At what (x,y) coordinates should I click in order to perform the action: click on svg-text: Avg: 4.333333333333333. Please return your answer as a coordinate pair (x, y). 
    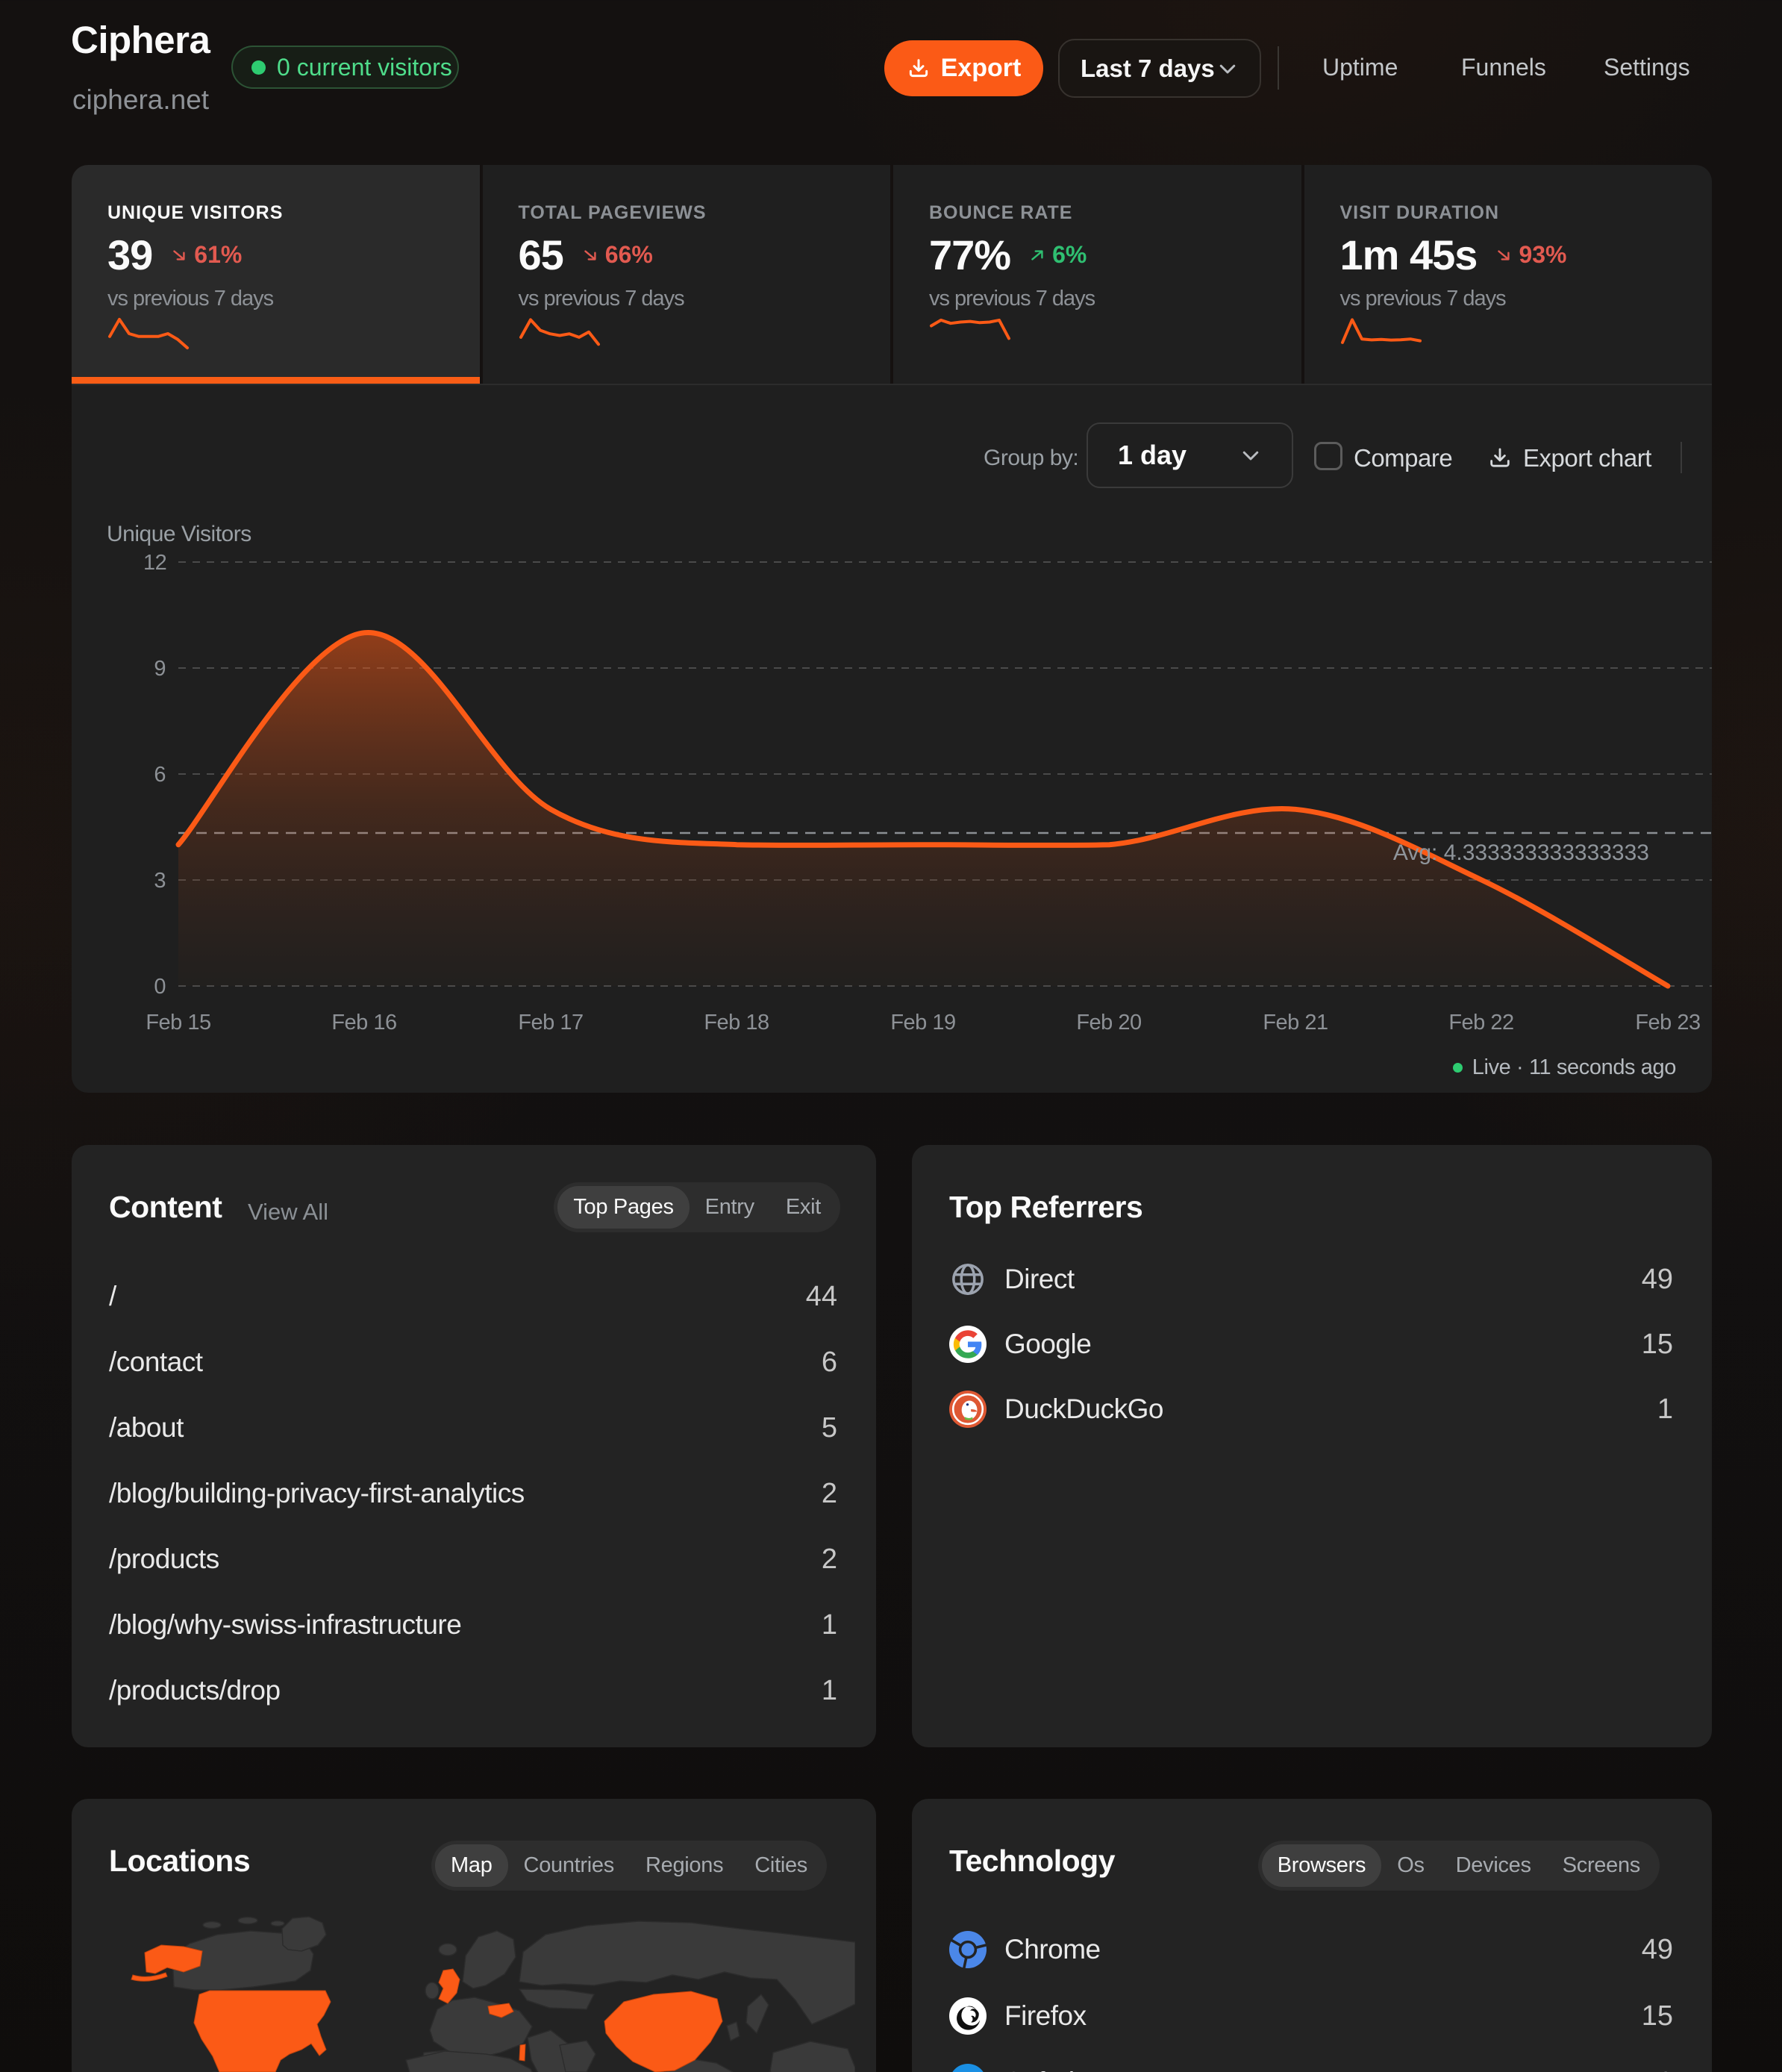
    Looking at the image, I should click on (1521, 852).